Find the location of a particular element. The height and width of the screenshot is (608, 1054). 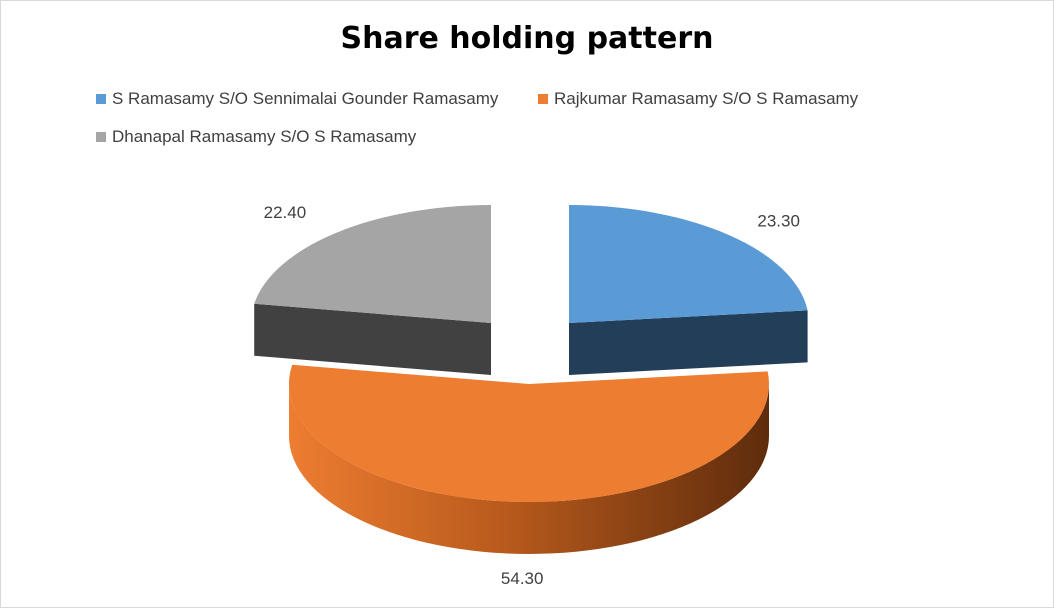

legend-item: Dhanapal Ramasamy S/O S Ramasamy is located at coordinates (256, 137).